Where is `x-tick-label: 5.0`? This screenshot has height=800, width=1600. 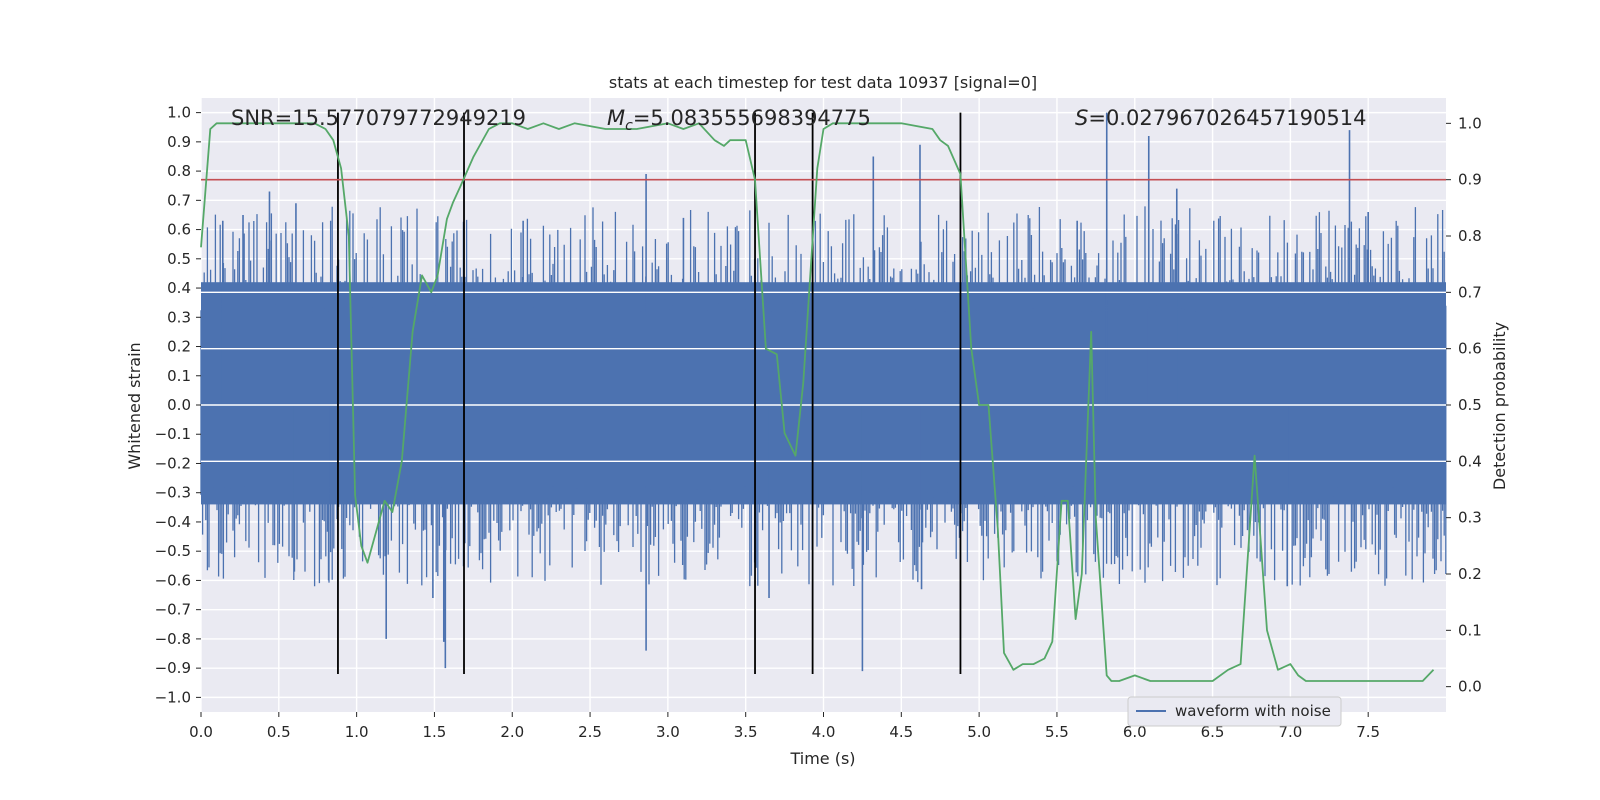
x-tick-label: 5.0 is located at coordinates (979, 732).